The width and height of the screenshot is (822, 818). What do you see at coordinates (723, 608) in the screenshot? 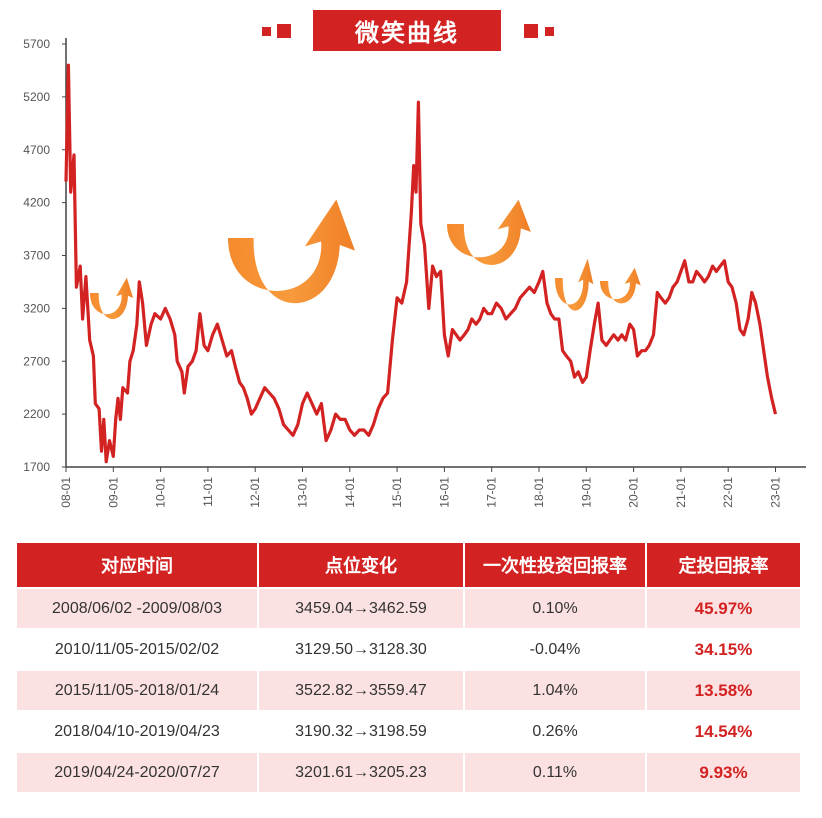
I see `cell-dca-return: 45.97%` at bounding box center [723, 608].